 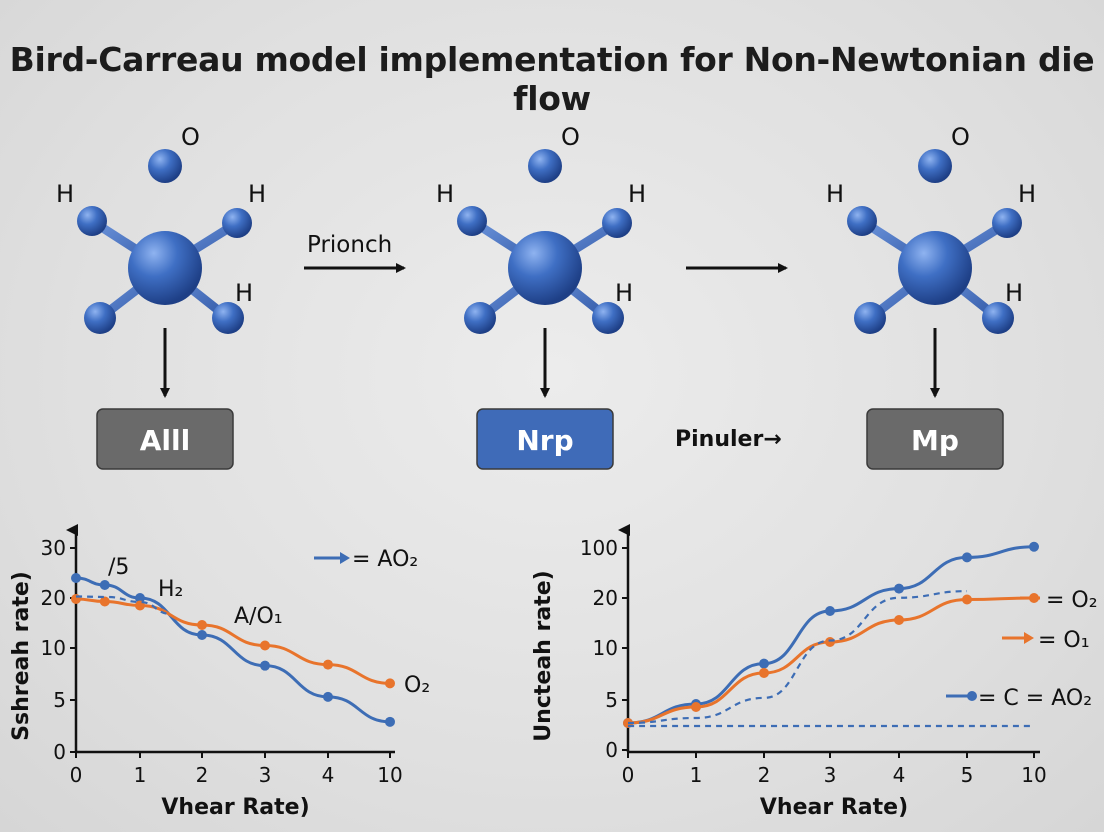 I want to click on arrow-label-bottom: Pinuler→, so click(x=728, y=439).